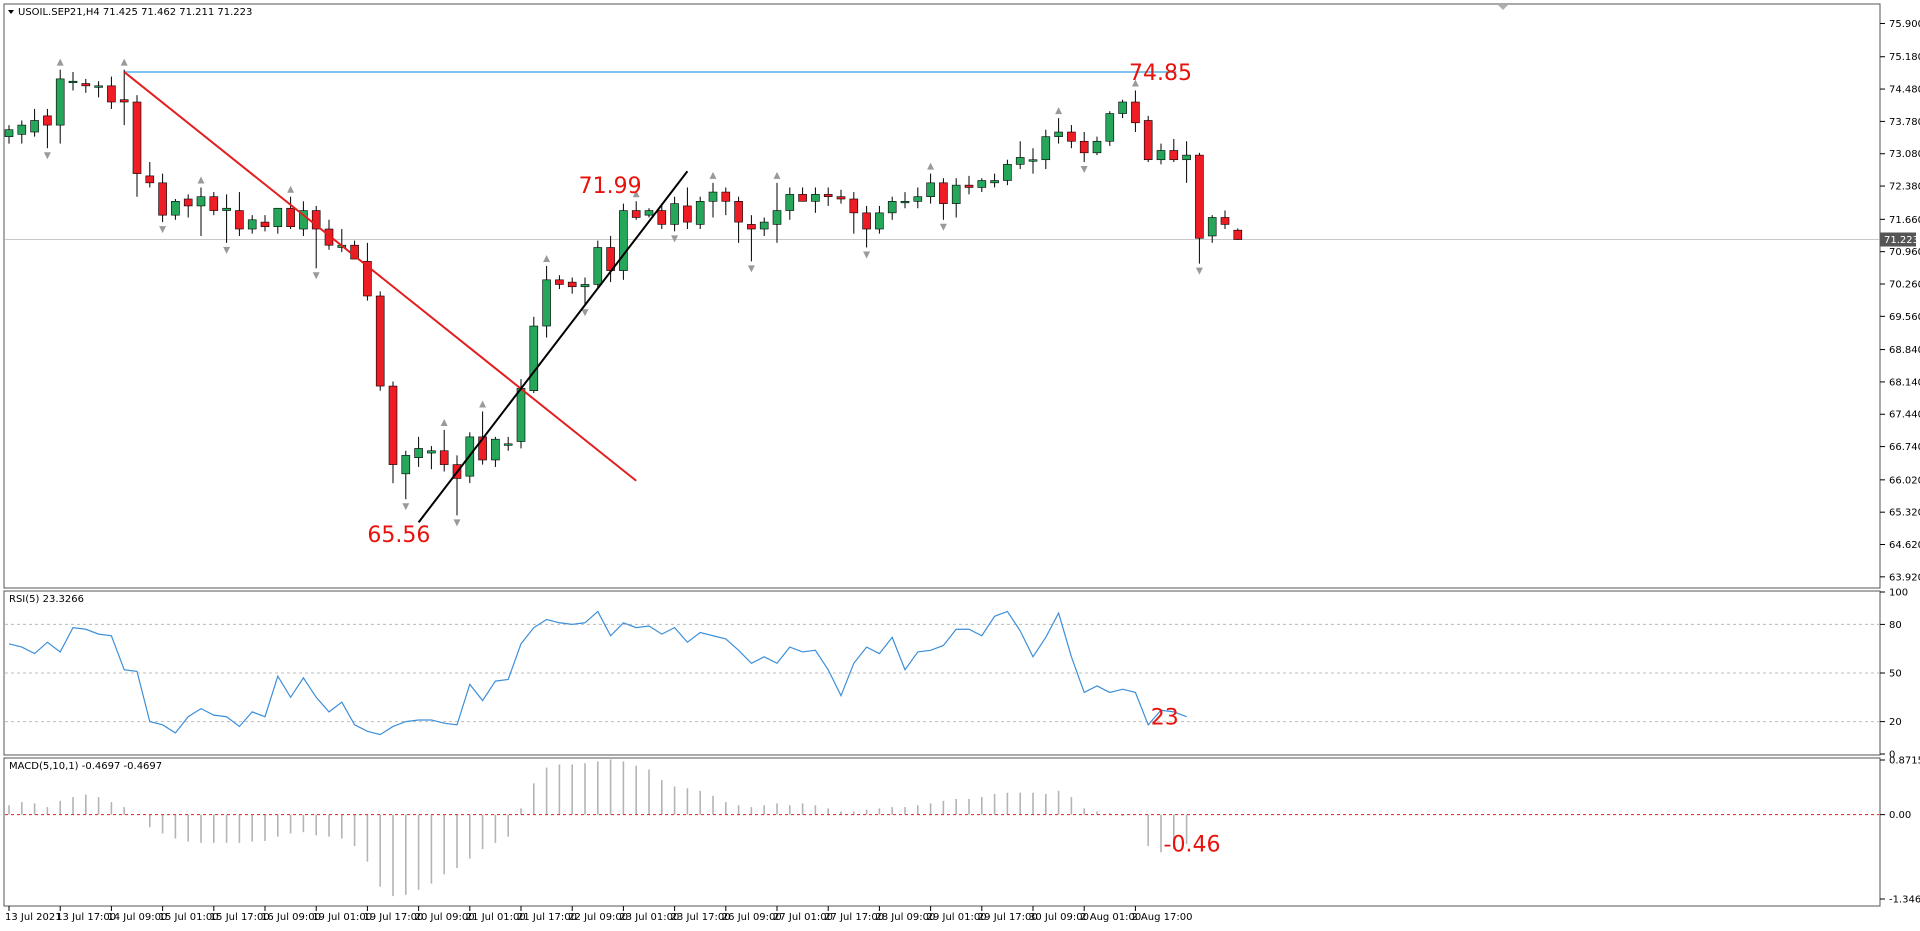  I want to click on price-axis-label: 68.140, so click(1904, 382).